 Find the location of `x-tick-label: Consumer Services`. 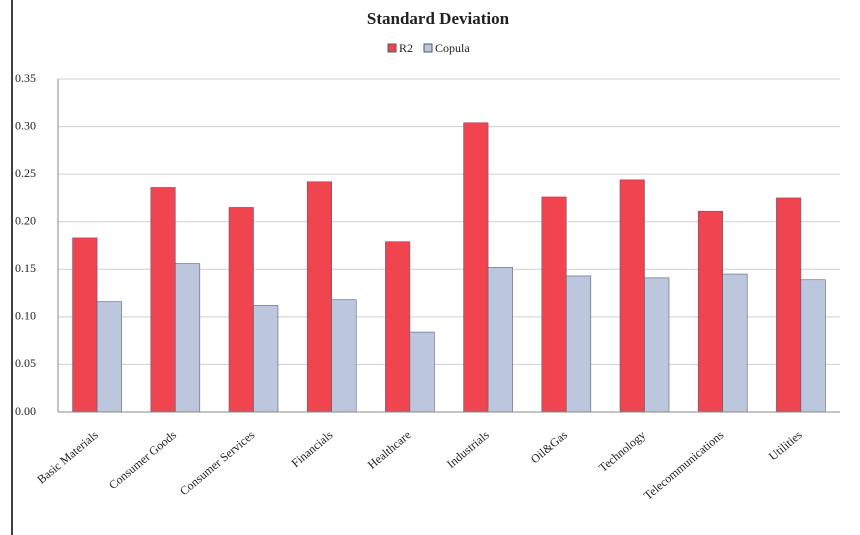

x-tick-label: Consumer Services is located at coordinates (217, 462).